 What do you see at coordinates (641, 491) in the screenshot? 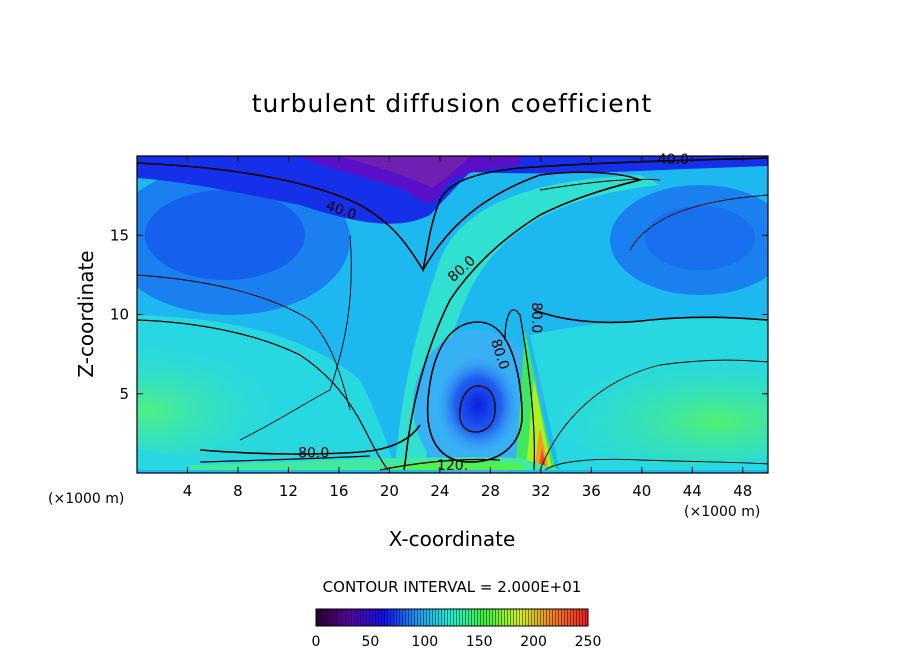
I see `x-tick-label: 40` at bounding box center [641, 491].